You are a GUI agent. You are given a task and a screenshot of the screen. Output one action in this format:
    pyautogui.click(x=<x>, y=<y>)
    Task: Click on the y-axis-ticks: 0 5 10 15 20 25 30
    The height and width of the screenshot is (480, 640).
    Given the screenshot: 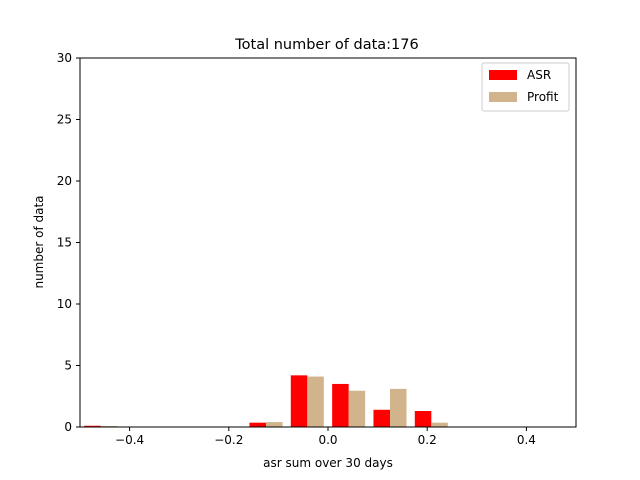 What is the action you would take?
    pyautogui.click(x=68, y=242)
    